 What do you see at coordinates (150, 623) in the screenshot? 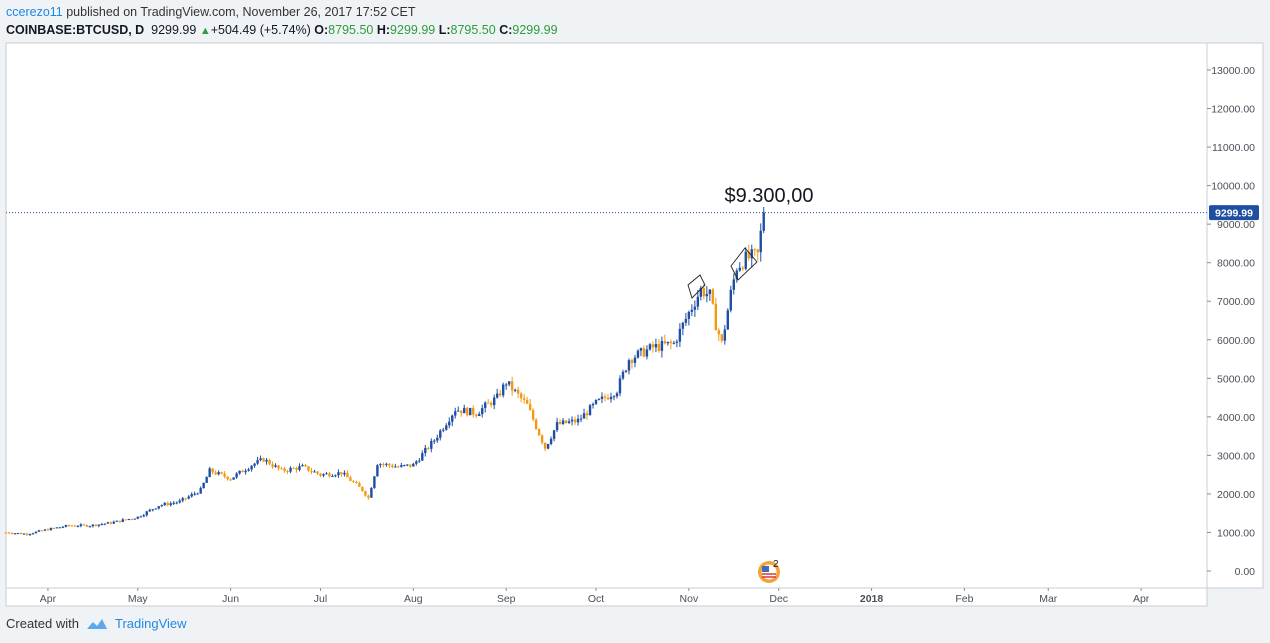
I see `tradingview-link: TradingView` at bounding box center [150, 623].